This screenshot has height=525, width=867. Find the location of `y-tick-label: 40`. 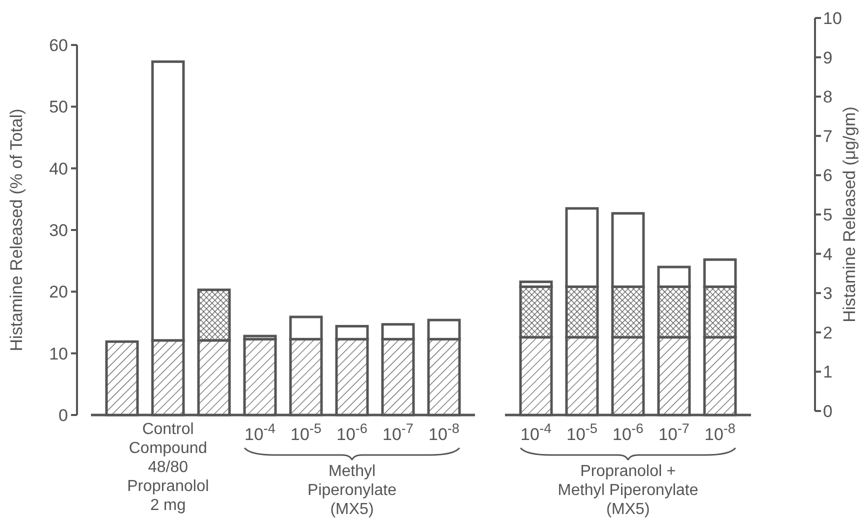

y-tick-label: 40 is located at coordinates (58, 168).